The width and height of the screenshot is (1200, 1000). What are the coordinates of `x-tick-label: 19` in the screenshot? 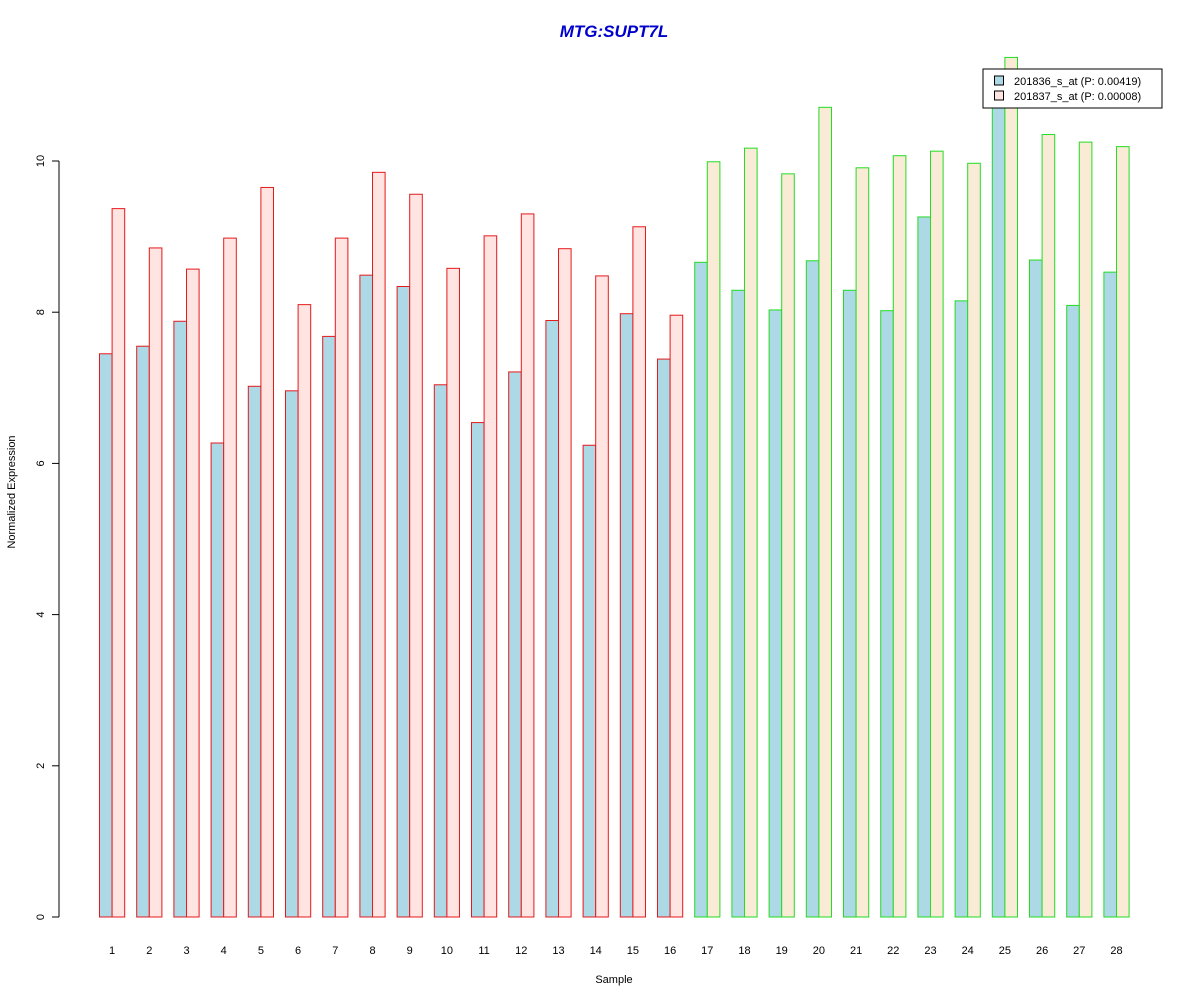 It's located at (782, 951).